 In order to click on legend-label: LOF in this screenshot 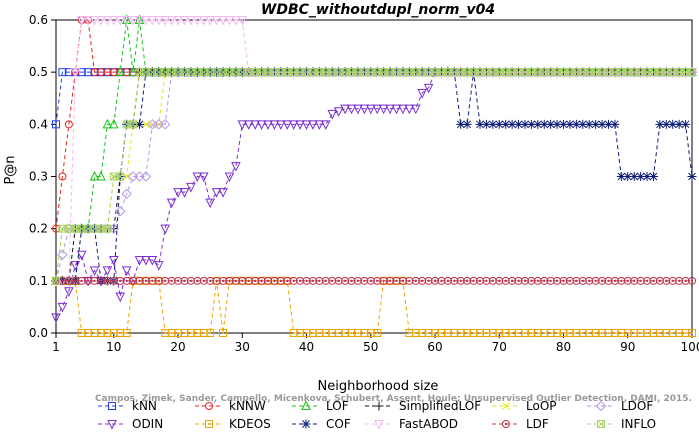, I will do `click(337, 406)`.